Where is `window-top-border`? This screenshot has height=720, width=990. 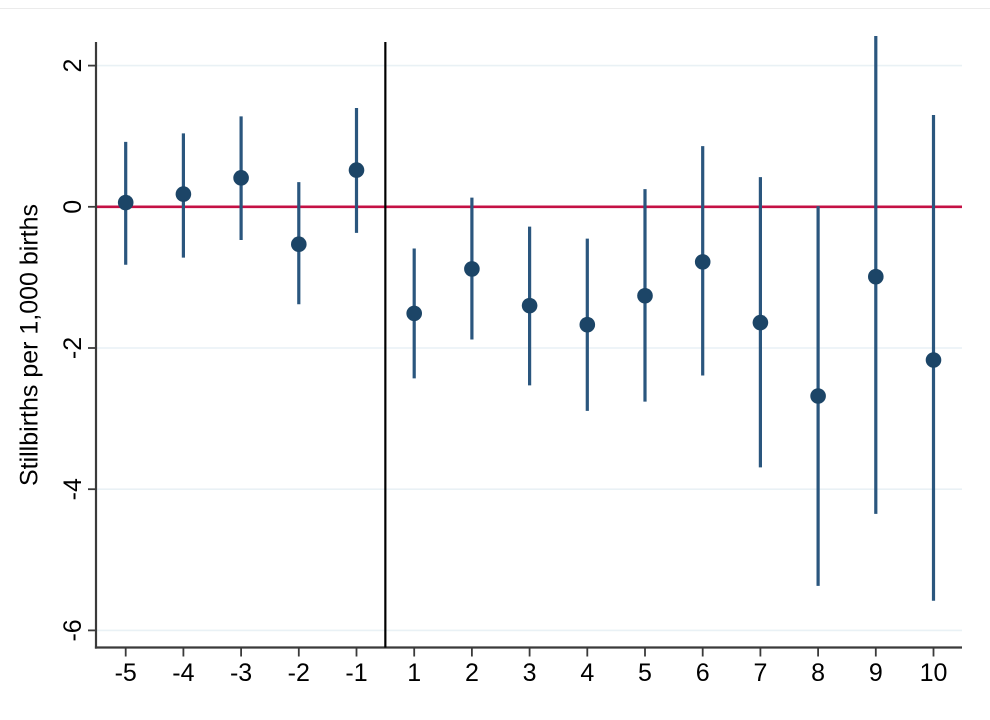
window-top-border is located at coordinates (495, 8).